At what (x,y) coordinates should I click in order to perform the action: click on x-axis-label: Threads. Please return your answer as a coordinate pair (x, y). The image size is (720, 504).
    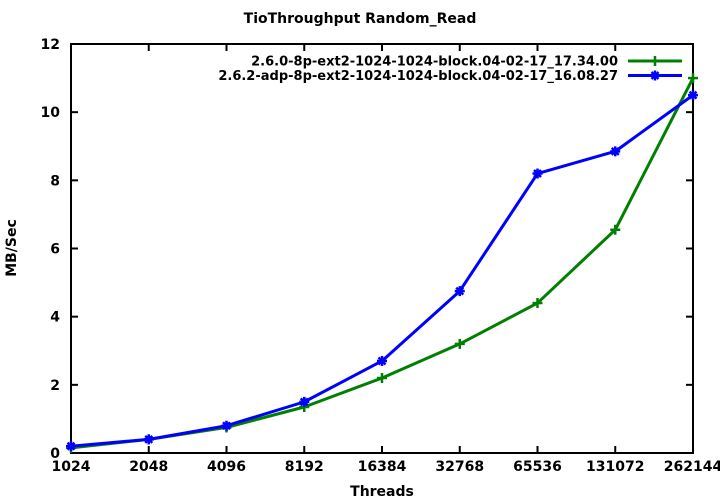
    Looking at the image, I should click on (382, 492).